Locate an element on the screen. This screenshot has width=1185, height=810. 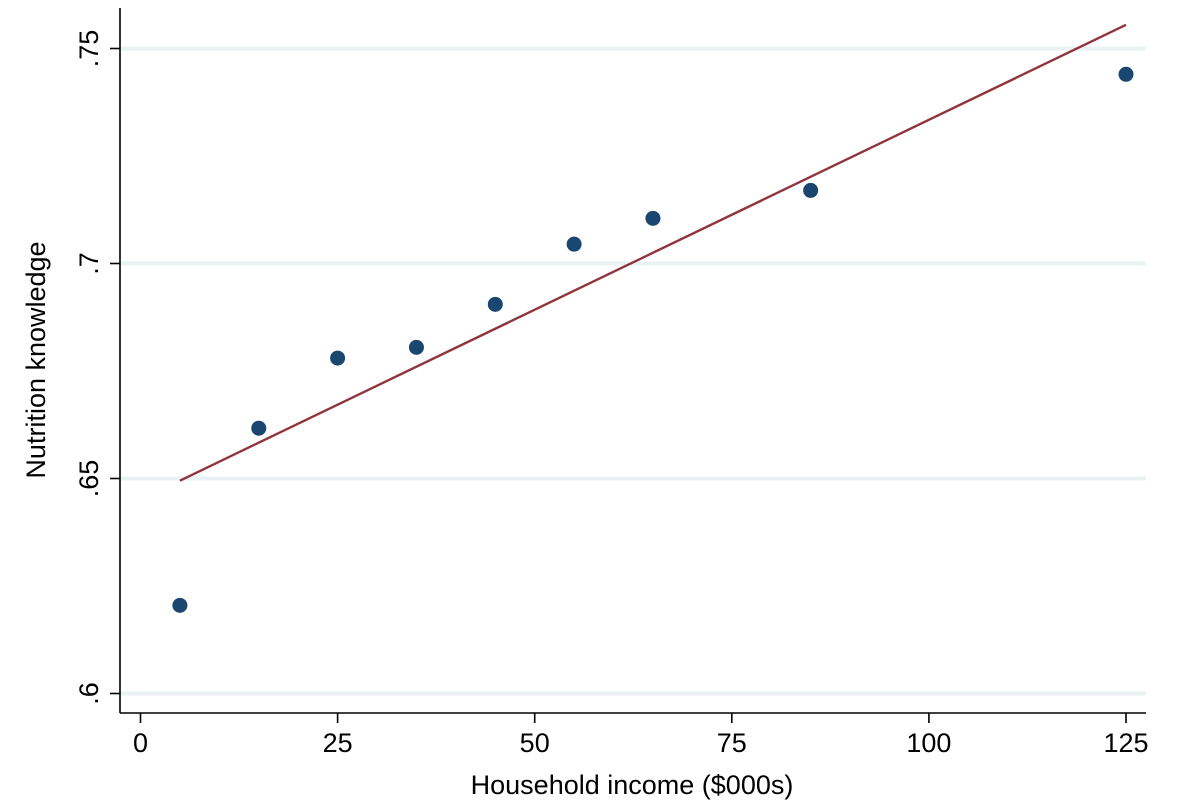
x-tick-label: 0 is located at coordinates (140, 743).